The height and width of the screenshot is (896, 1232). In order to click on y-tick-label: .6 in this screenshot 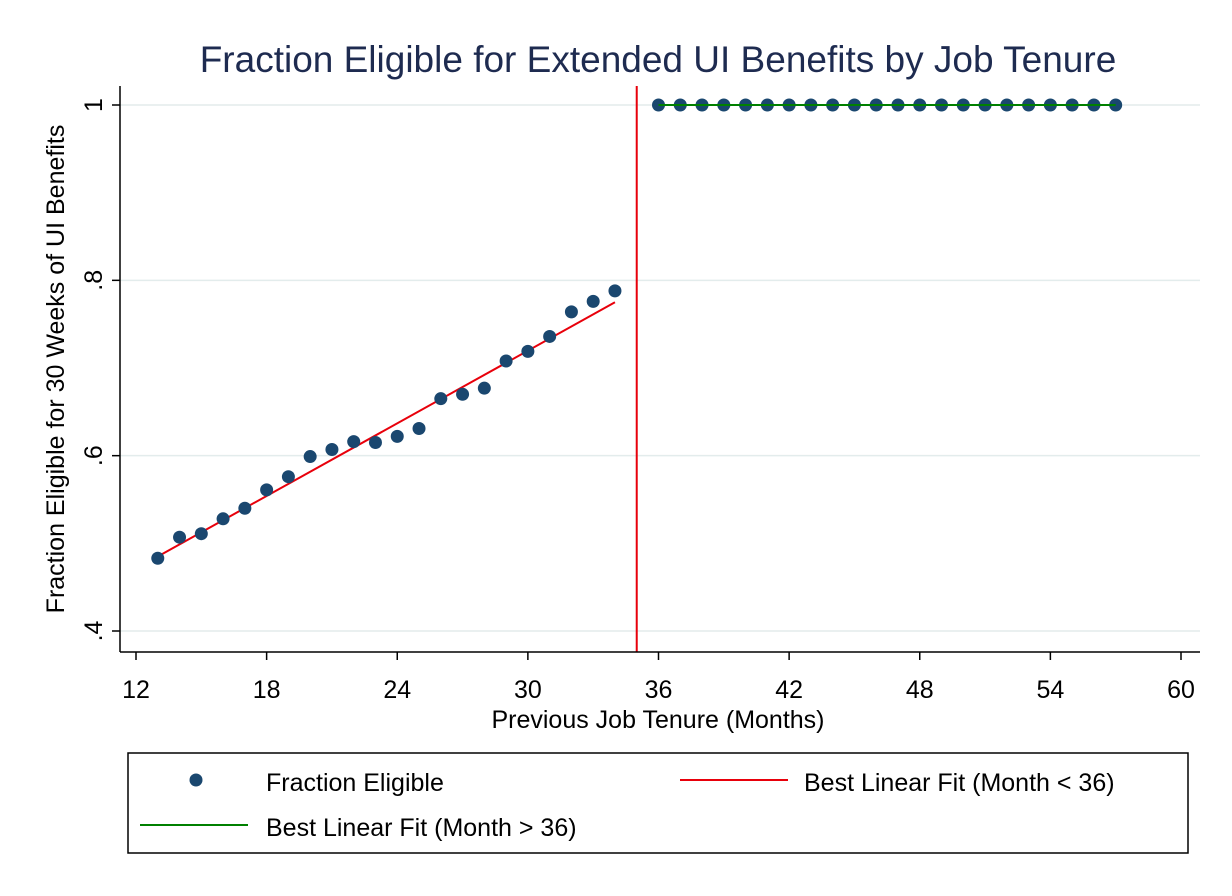, I will do `click(94, 455)`.